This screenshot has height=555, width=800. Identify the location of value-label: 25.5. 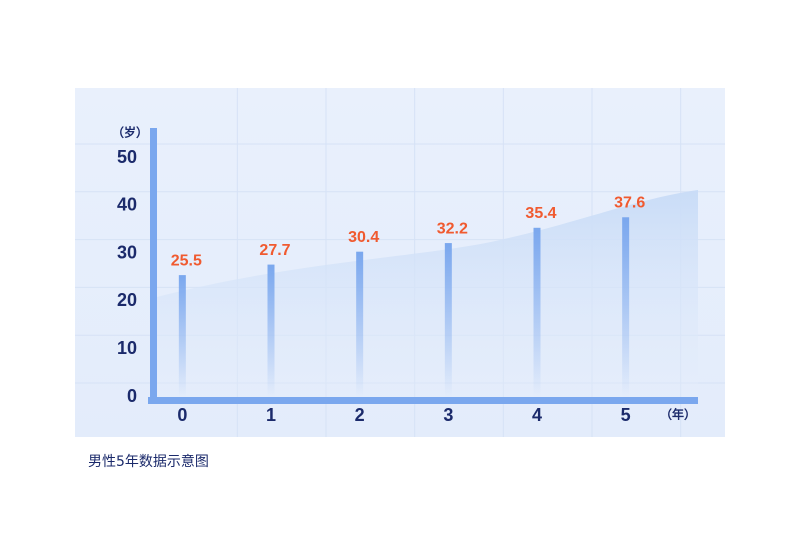
(186, 260).